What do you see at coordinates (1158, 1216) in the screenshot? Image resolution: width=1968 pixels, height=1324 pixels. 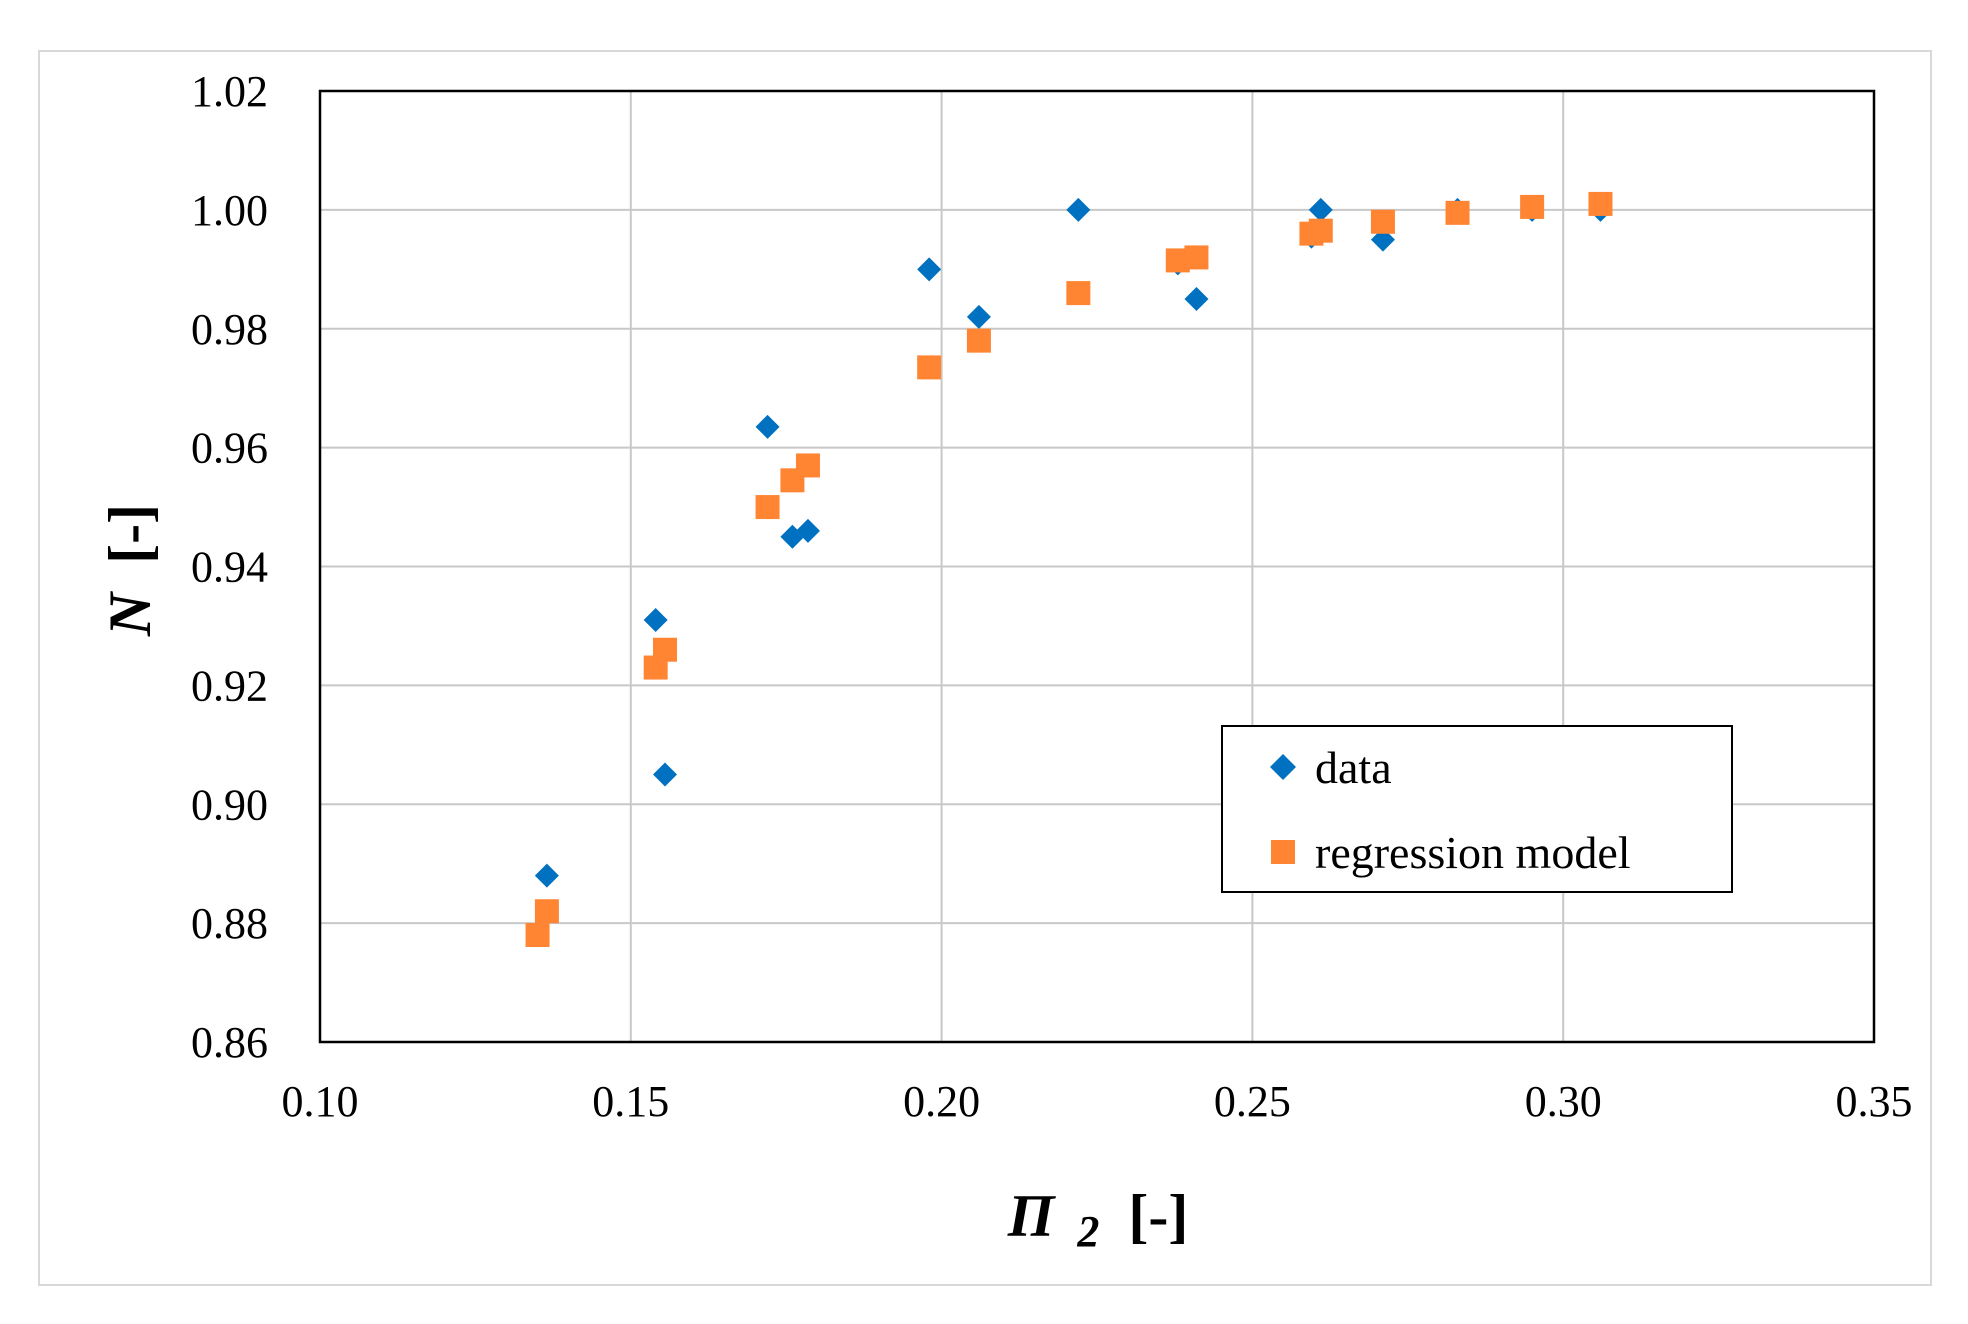 I see `x-axis-unit: [-]` at bounding box center [1158, 1216].